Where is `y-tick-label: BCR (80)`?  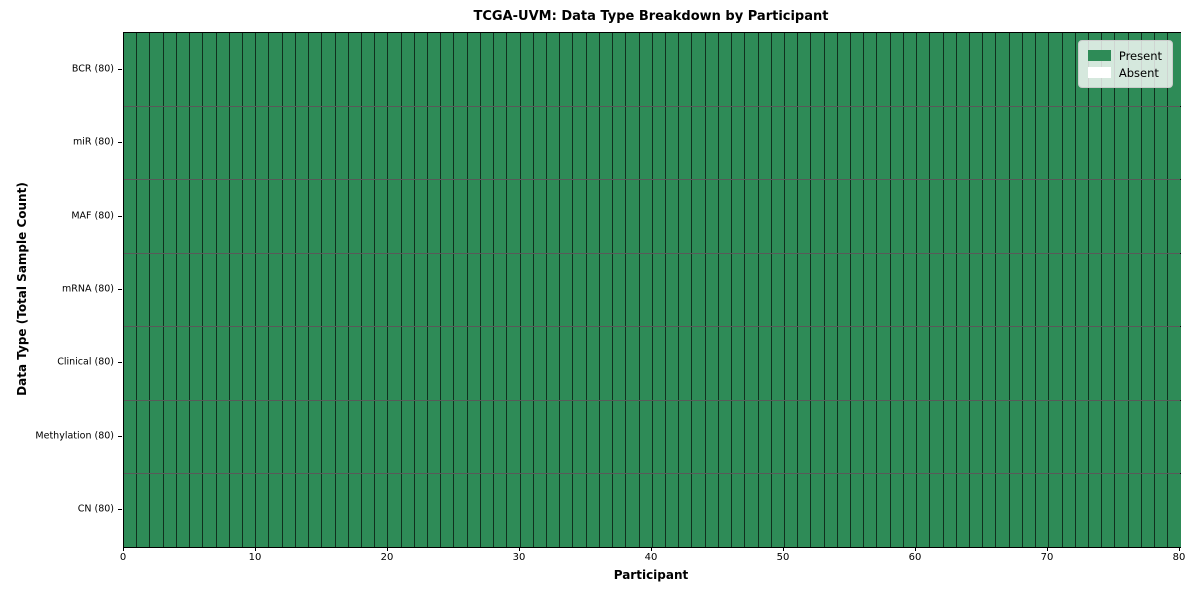 y-tick-label: BCR (80) is located at coordinates (92, 69).